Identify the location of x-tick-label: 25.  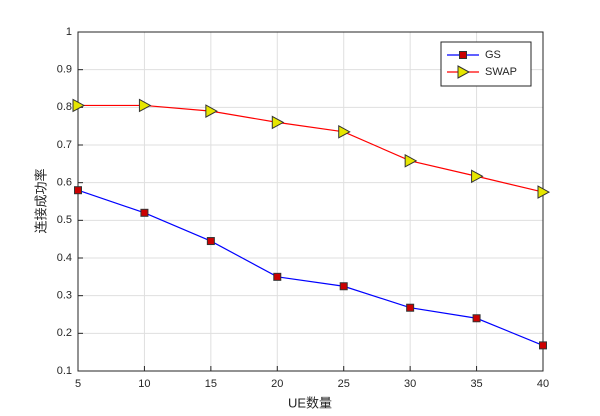
(344, 384).